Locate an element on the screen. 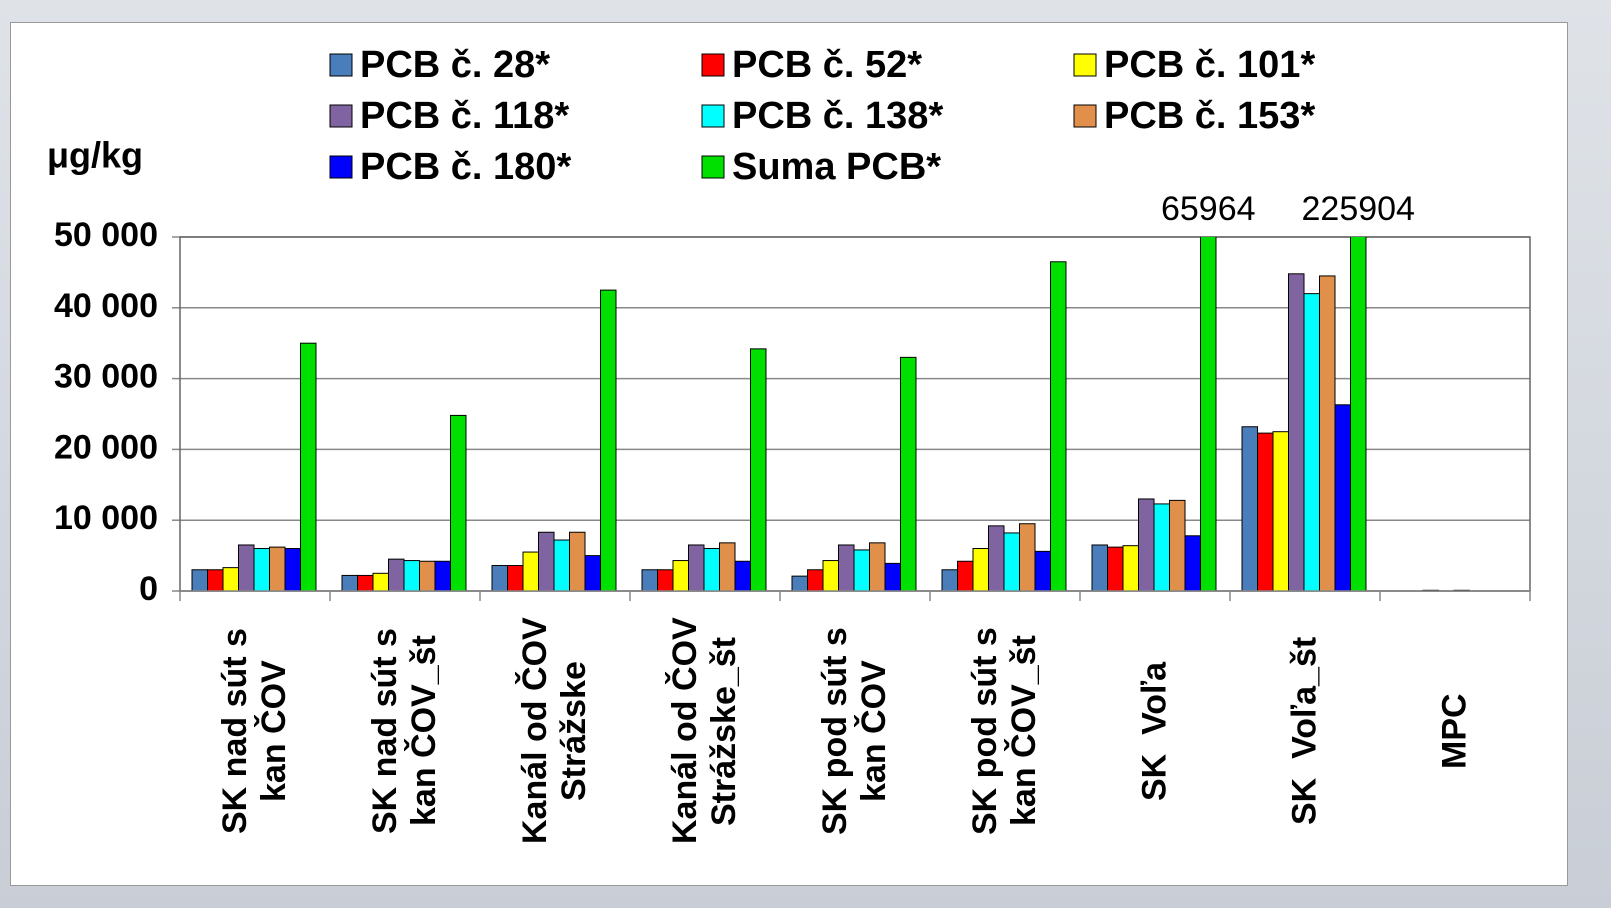  x-tick-label: Kanál od ČOV Strážske is located at coordinates (554, 726).